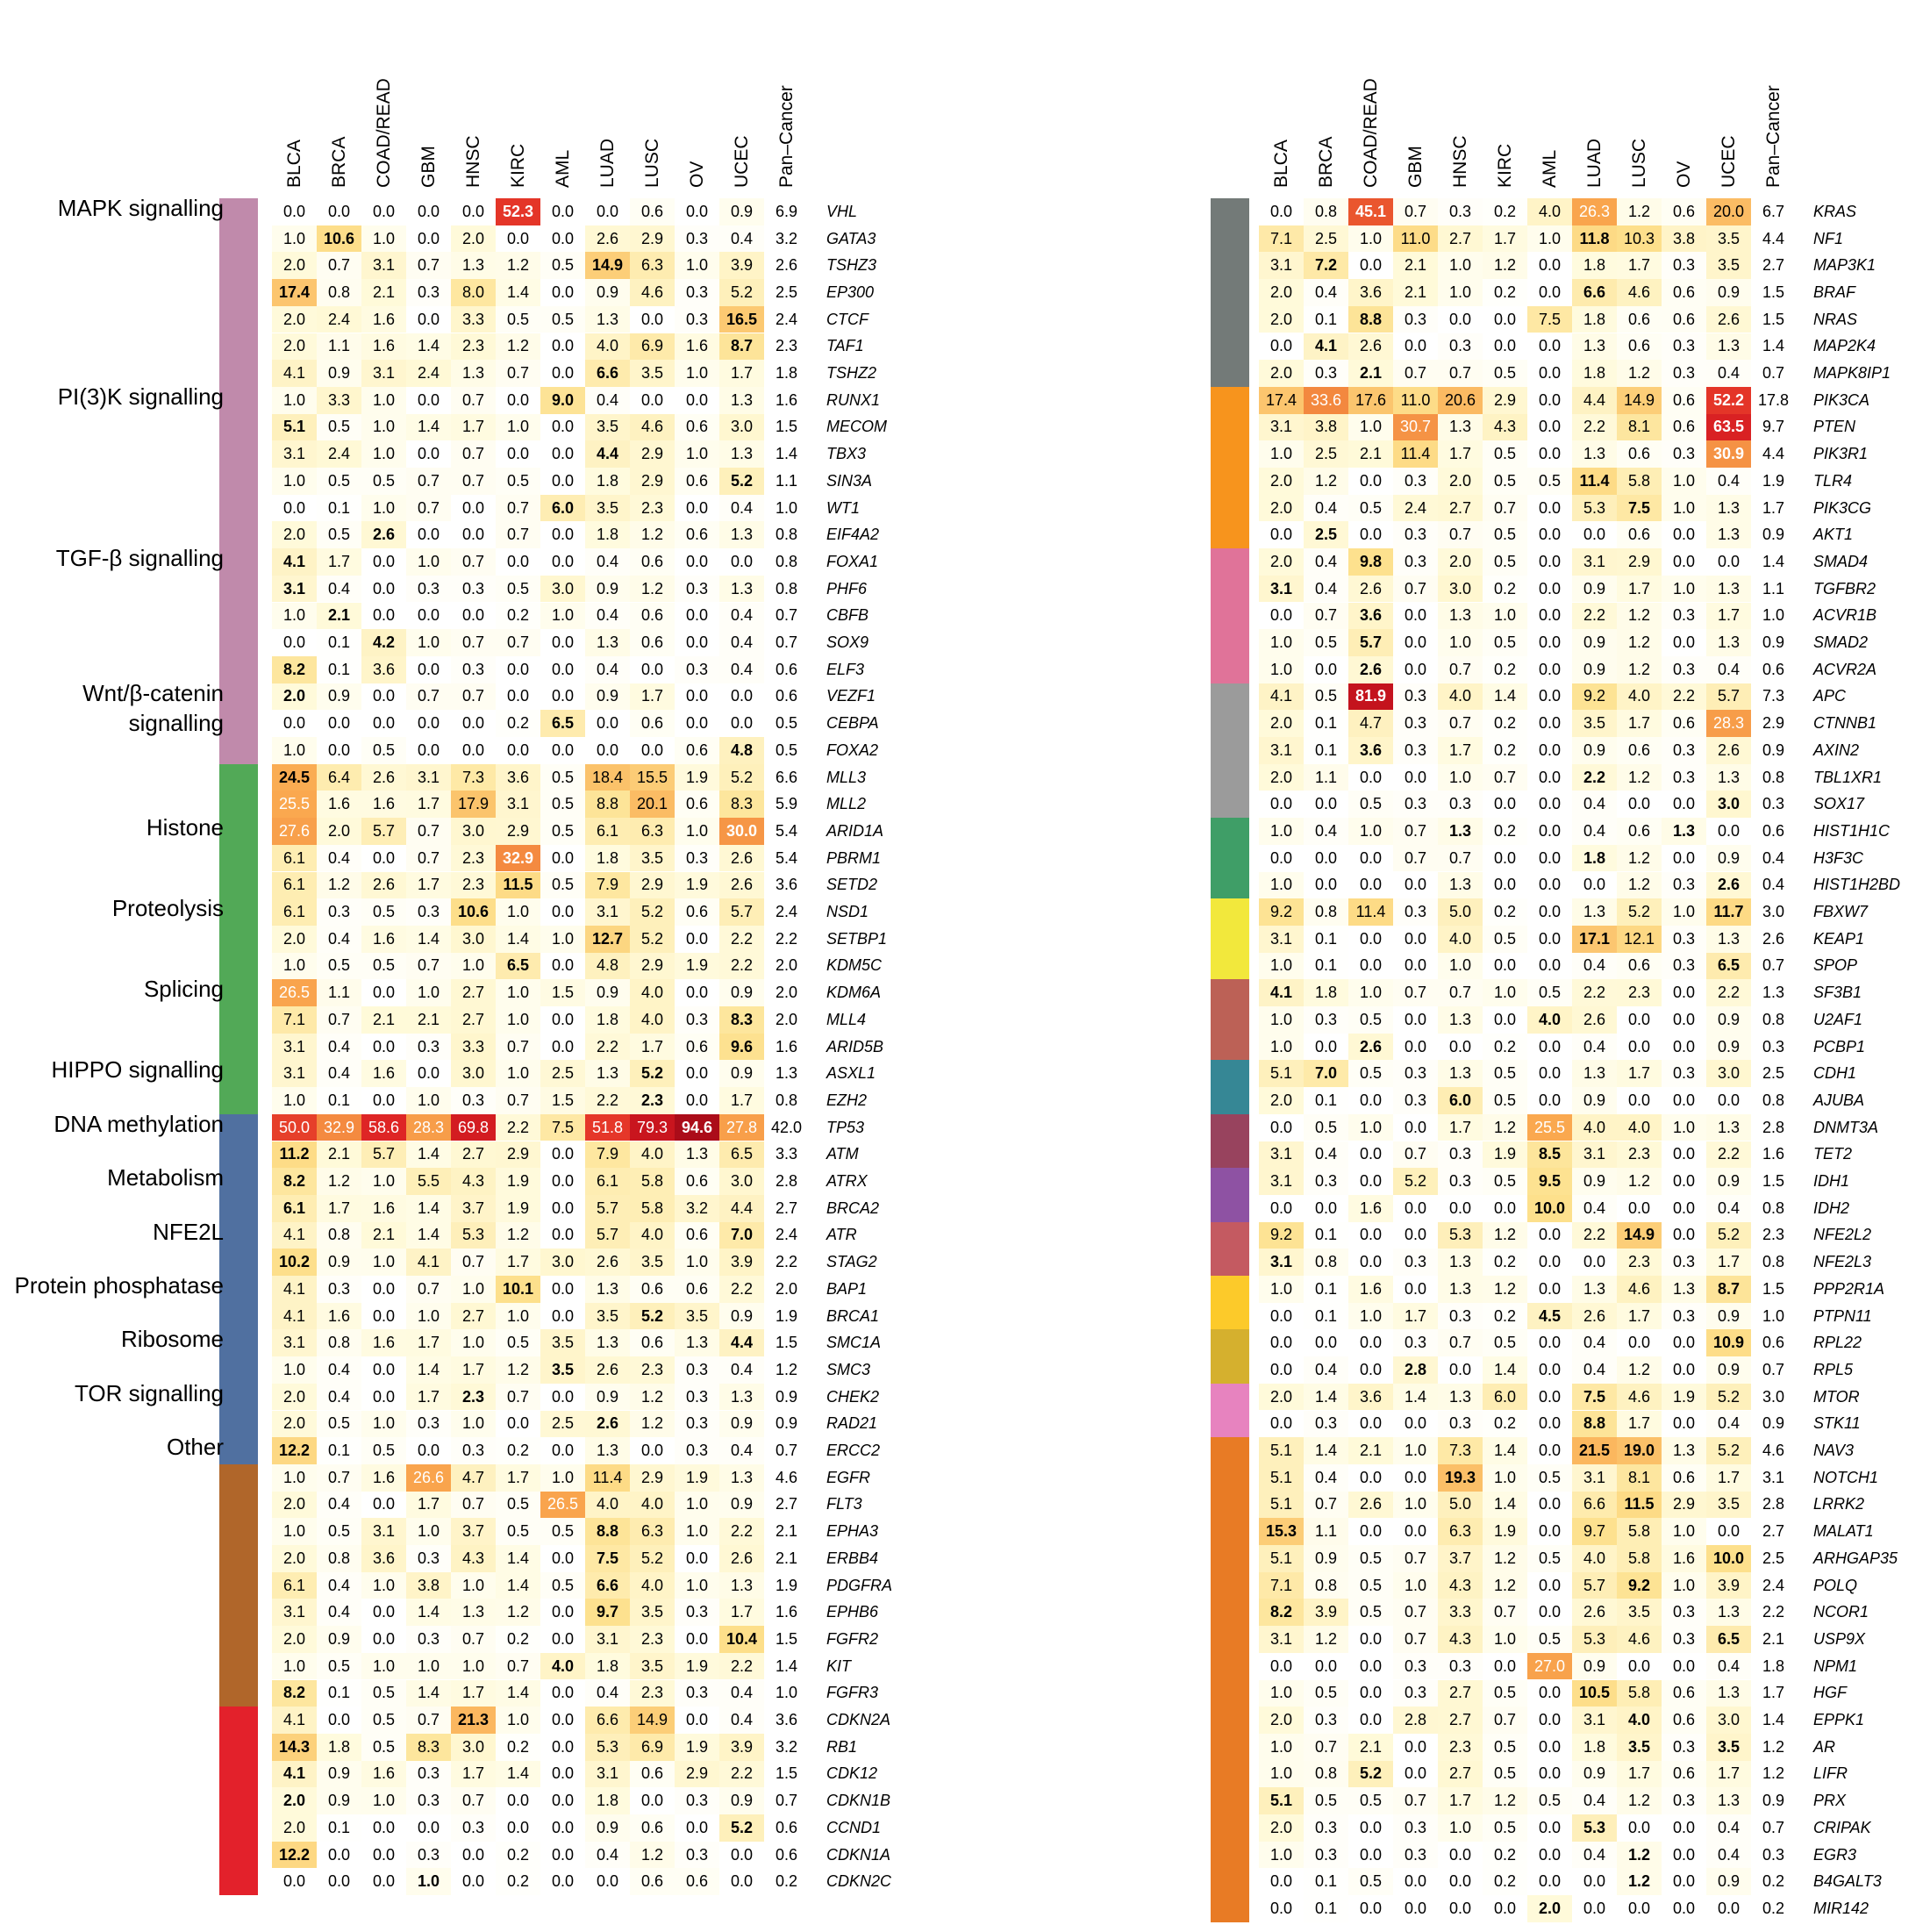 The image size is (1930, 1932). What do you see at coordinates (855, 965) in the screenshot?
I see `gene-label: KDM5C` at bounding box center [855, 965].